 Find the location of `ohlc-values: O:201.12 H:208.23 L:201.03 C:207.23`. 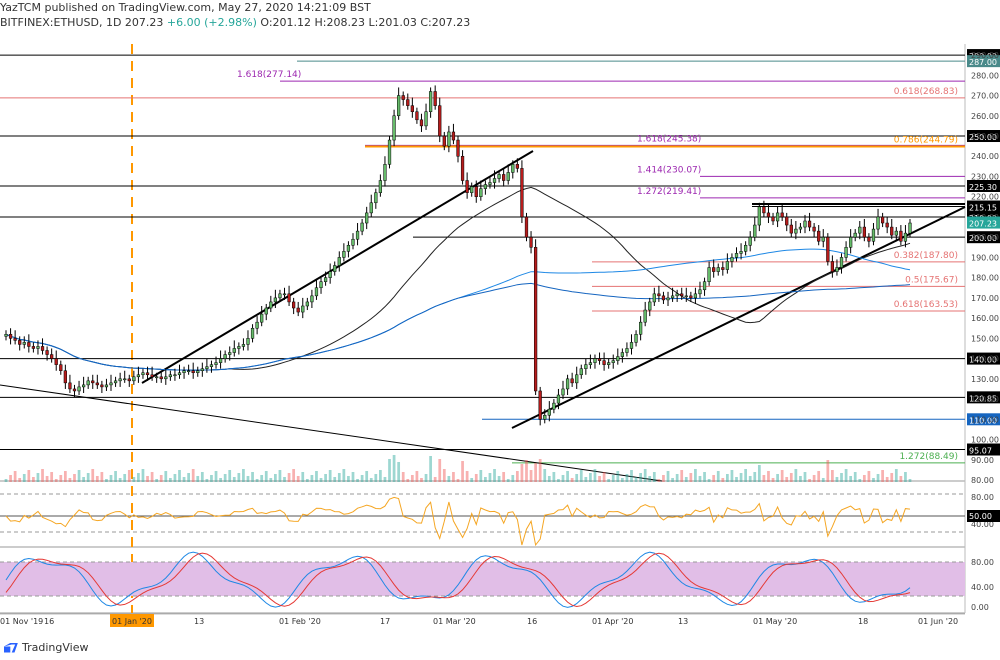

ohlc-values: O:201.12 H:208.23 L:201.03 C:207.23 is located at coordinates (365, 22).